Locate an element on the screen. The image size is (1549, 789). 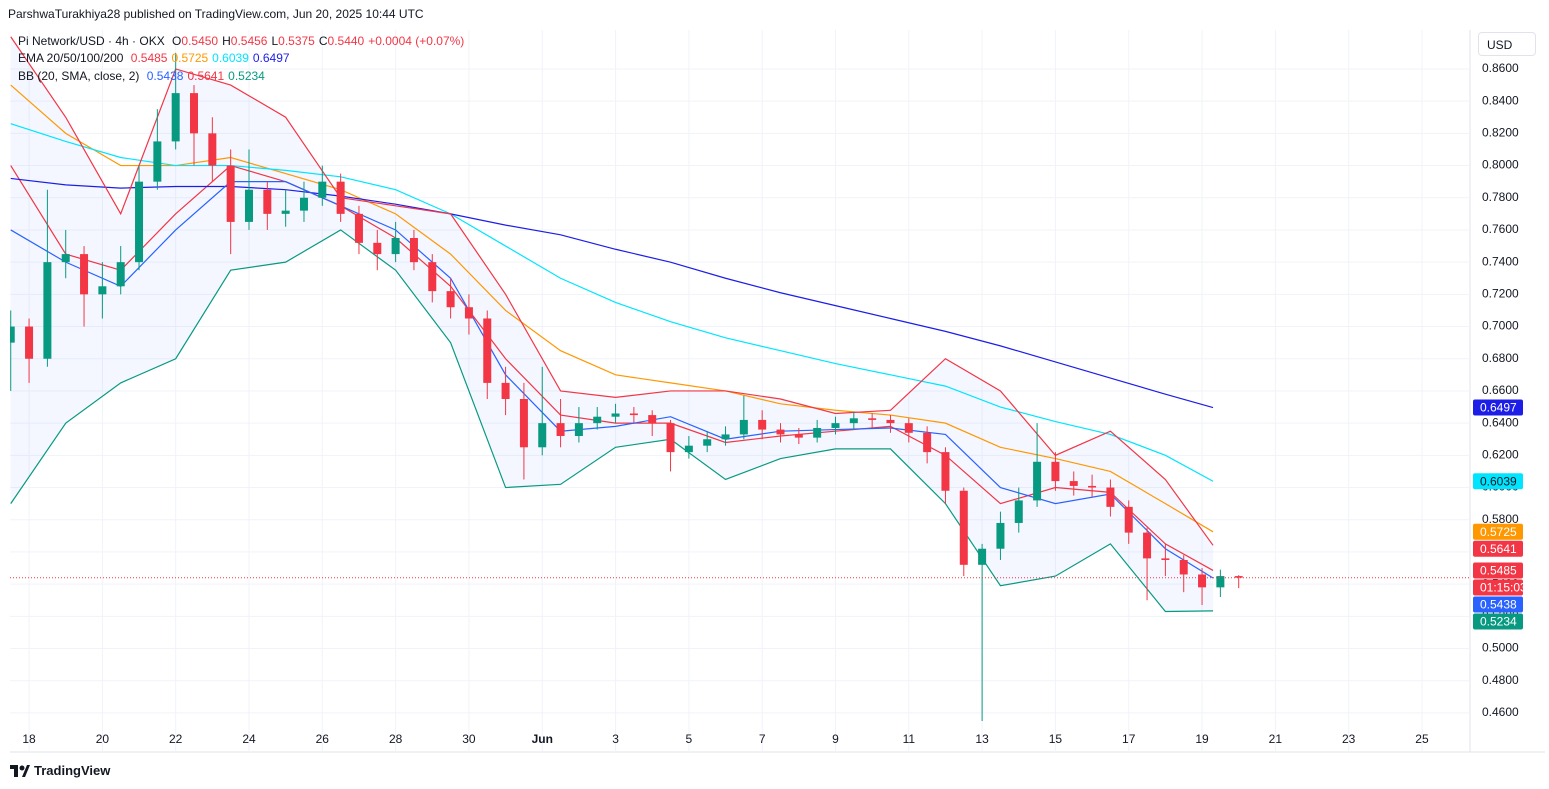
y-tick-label: 0.4800 is located at coordinates (1500, 680).